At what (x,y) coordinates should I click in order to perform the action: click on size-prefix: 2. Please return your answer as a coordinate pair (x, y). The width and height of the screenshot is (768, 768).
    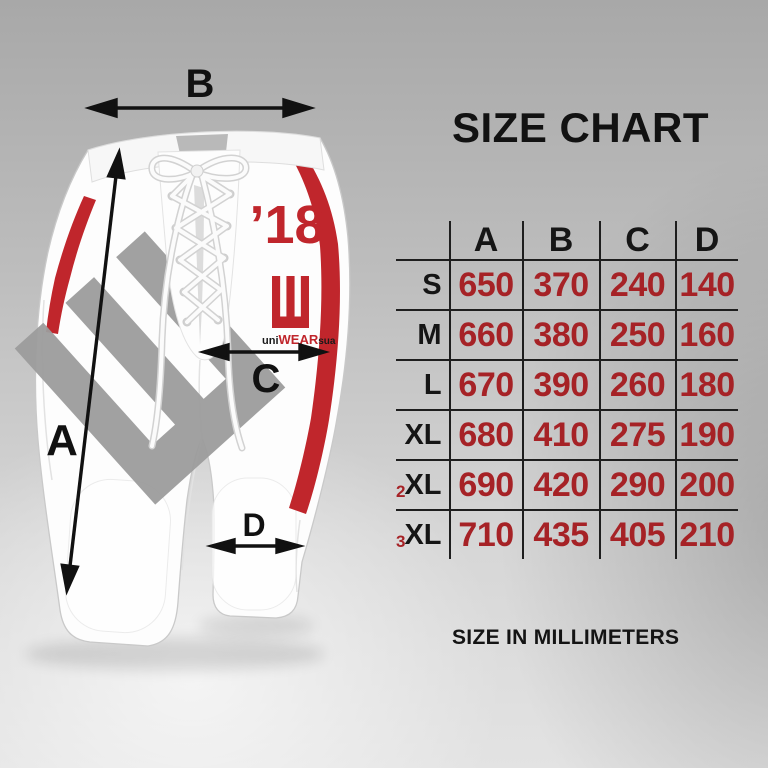
    Looking at the image, I should click on (401, 491).